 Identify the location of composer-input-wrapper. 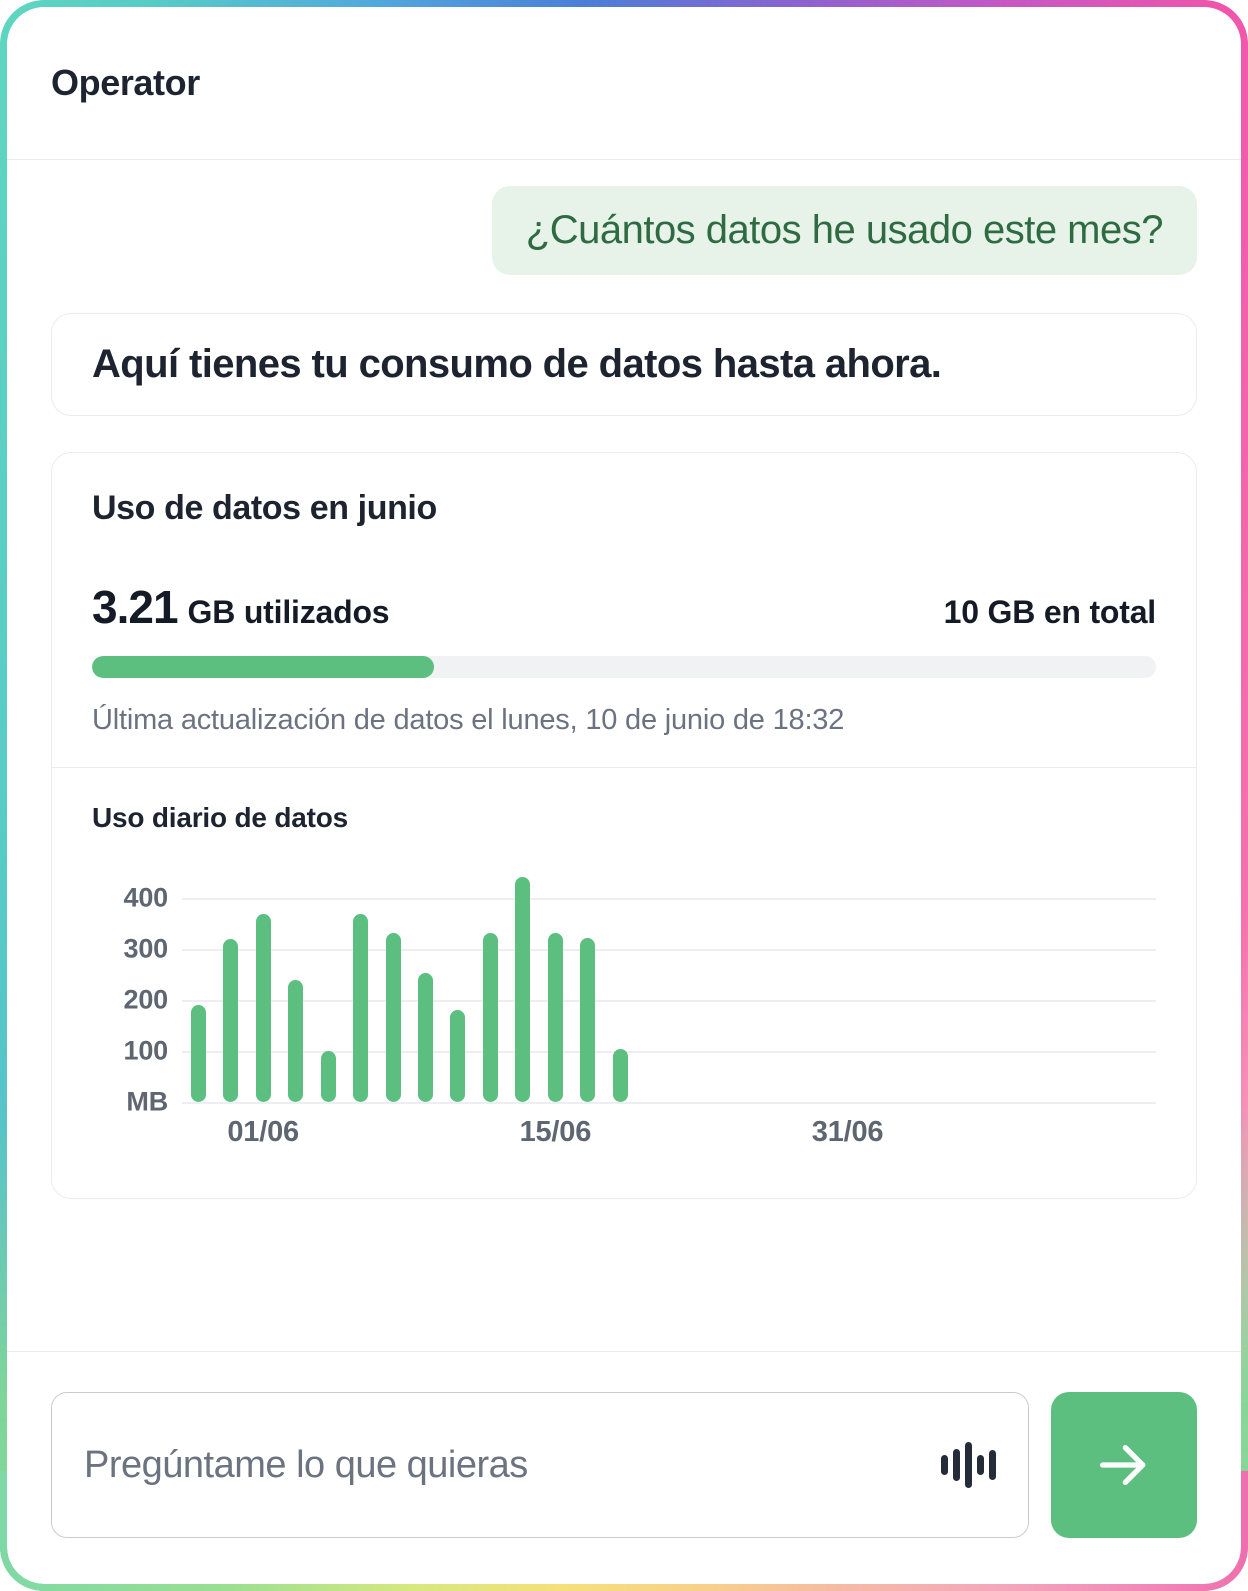
(540, 1465).